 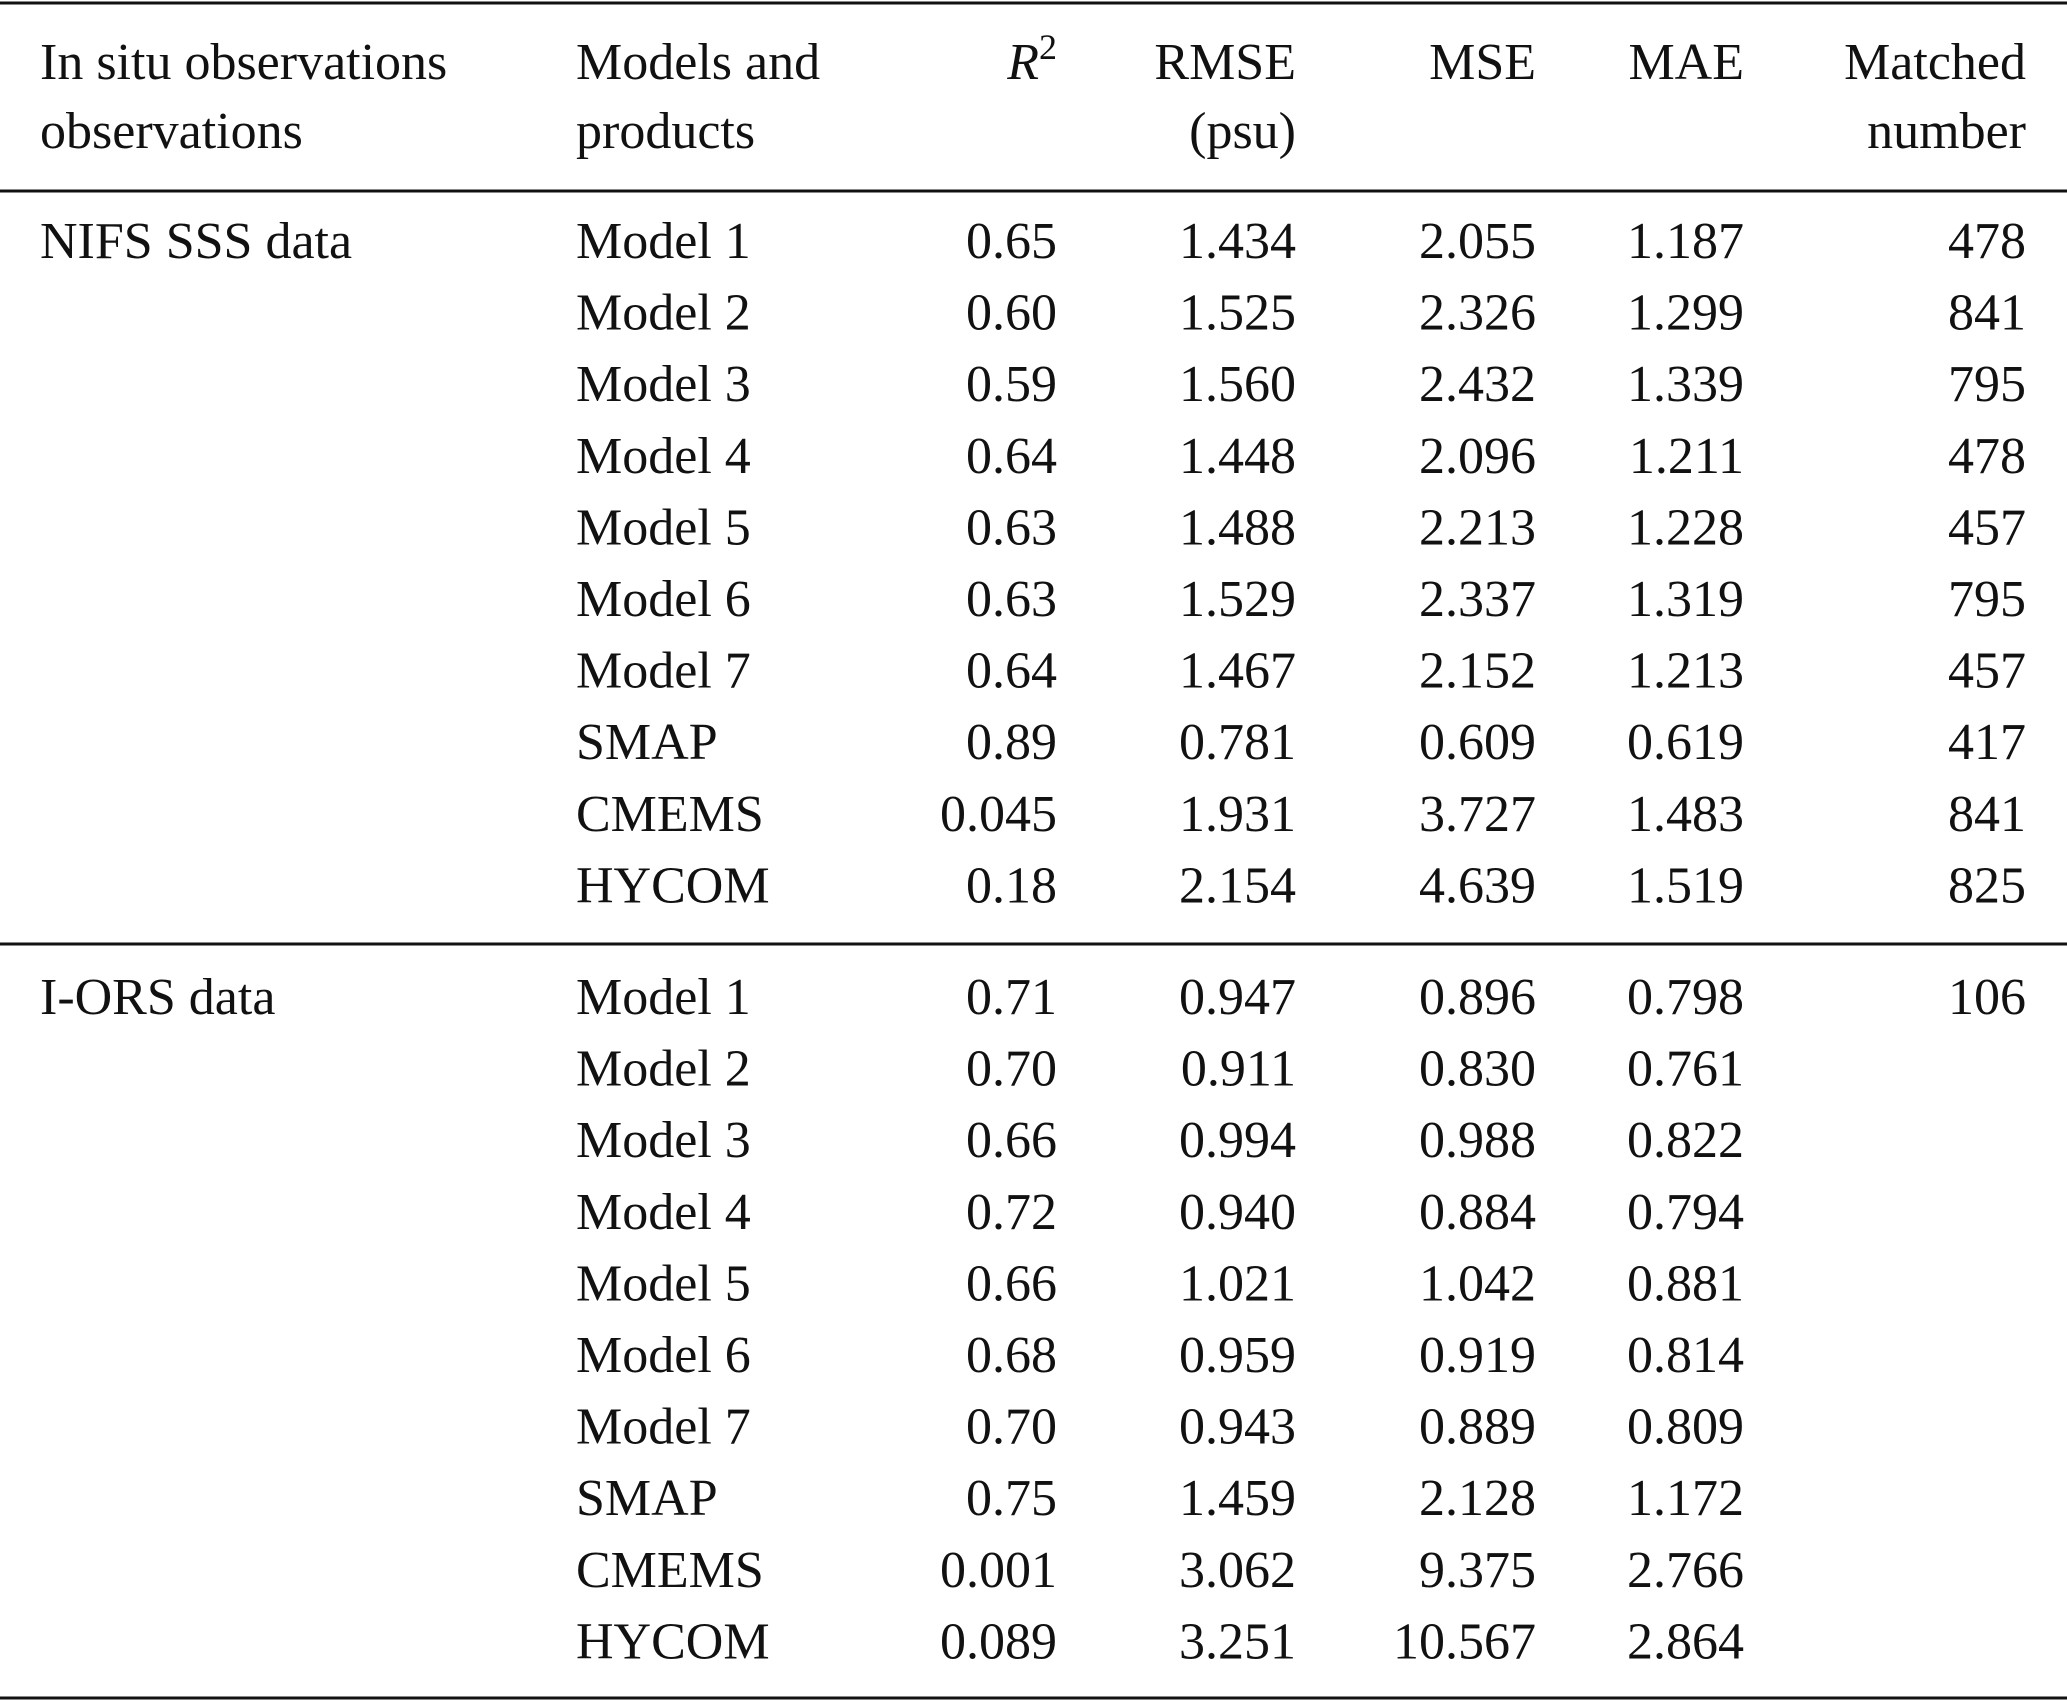 I want to click on cell: 1.448, so click(x=1237, y=456).